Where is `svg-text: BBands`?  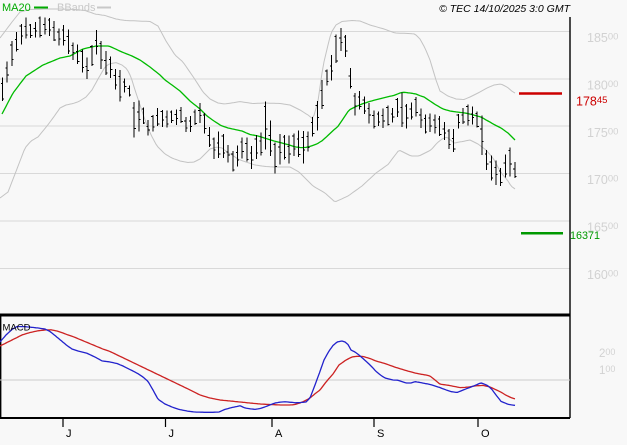
svg-text: BBands is located at coordinates (76, 8).